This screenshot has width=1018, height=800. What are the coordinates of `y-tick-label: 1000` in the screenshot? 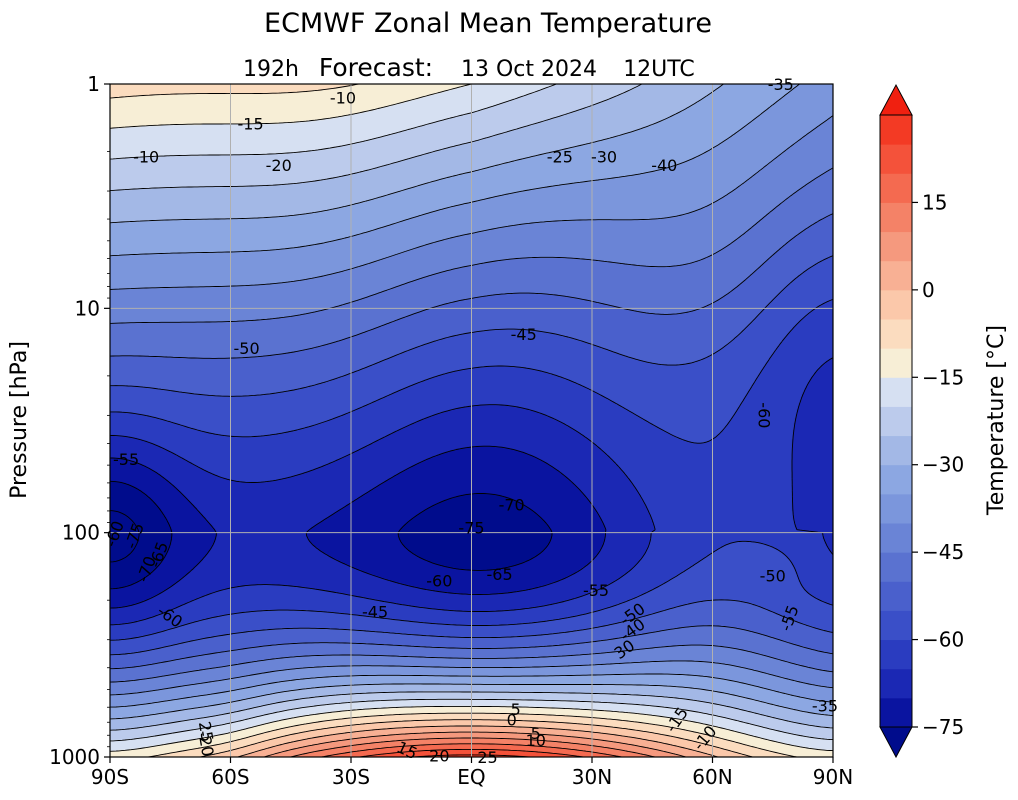 It's located at (74, 757).